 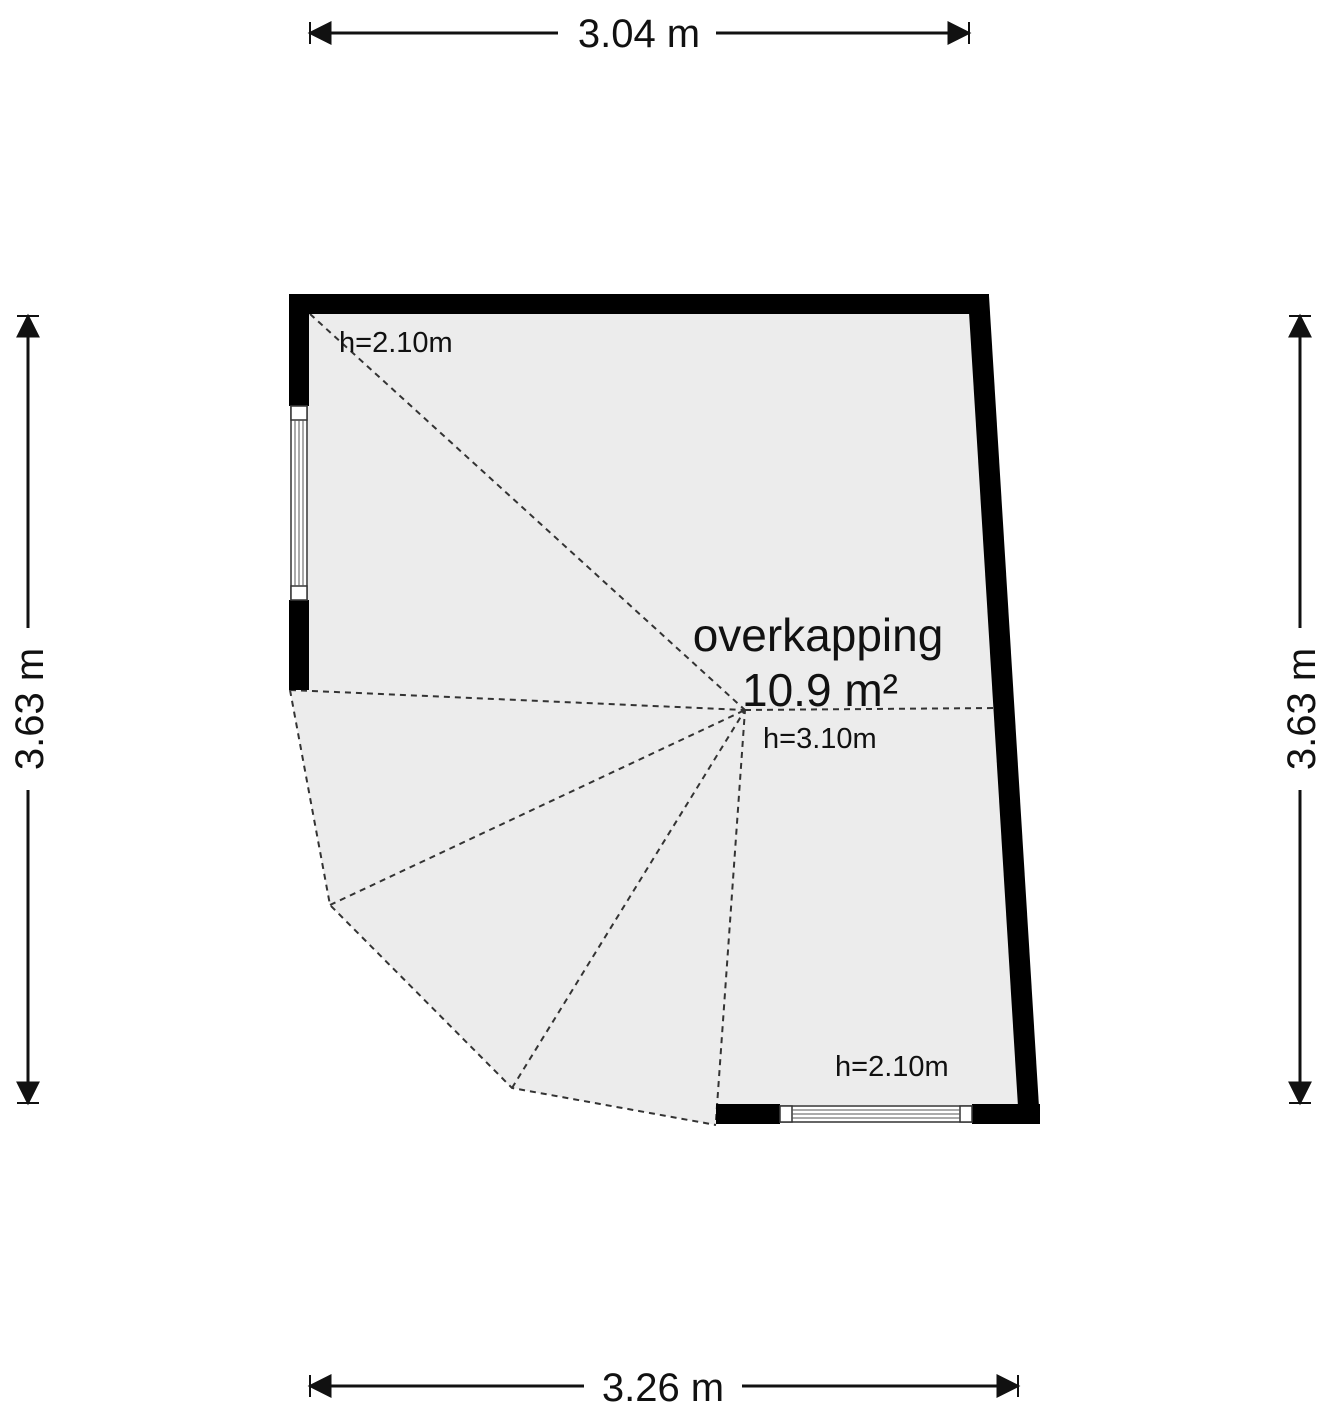 What do you see at coordinates (299, 645) in the screenshot?
I see `wall-left-lower` at bounding box center [299, 645].